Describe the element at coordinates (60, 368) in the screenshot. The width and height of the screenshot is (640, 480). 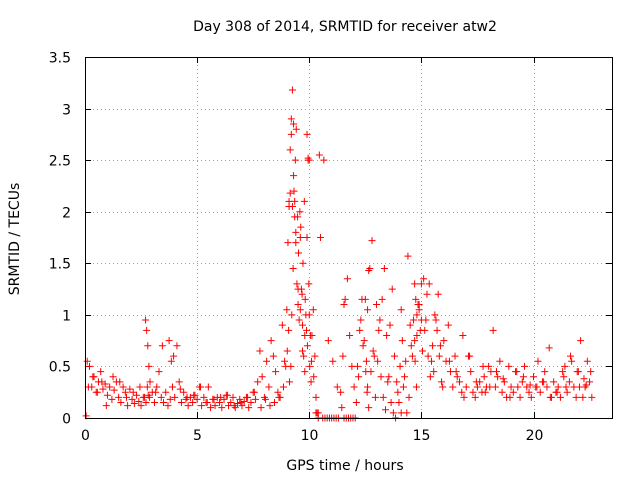
I see `y-tick-label: 0.5` at that location.